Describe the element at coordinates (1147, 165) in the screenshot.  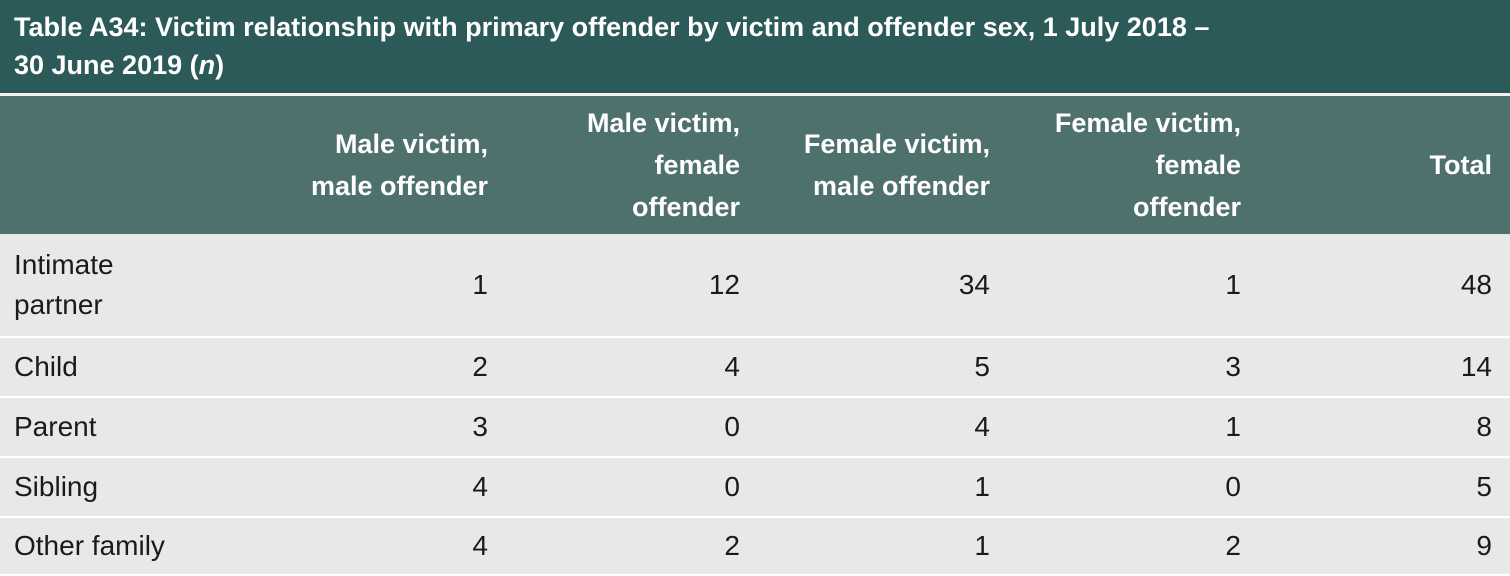
I see `column-header-female-victim-female-offender: Female victim, female offender` at that location.